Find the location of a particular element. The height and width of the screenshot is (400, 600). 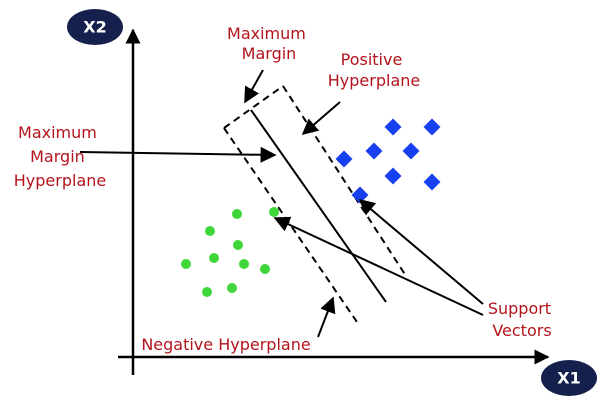

maximum-margin-hyperplane-label: Maximum Margin Hyperplane is located at coordinates (60, 156).